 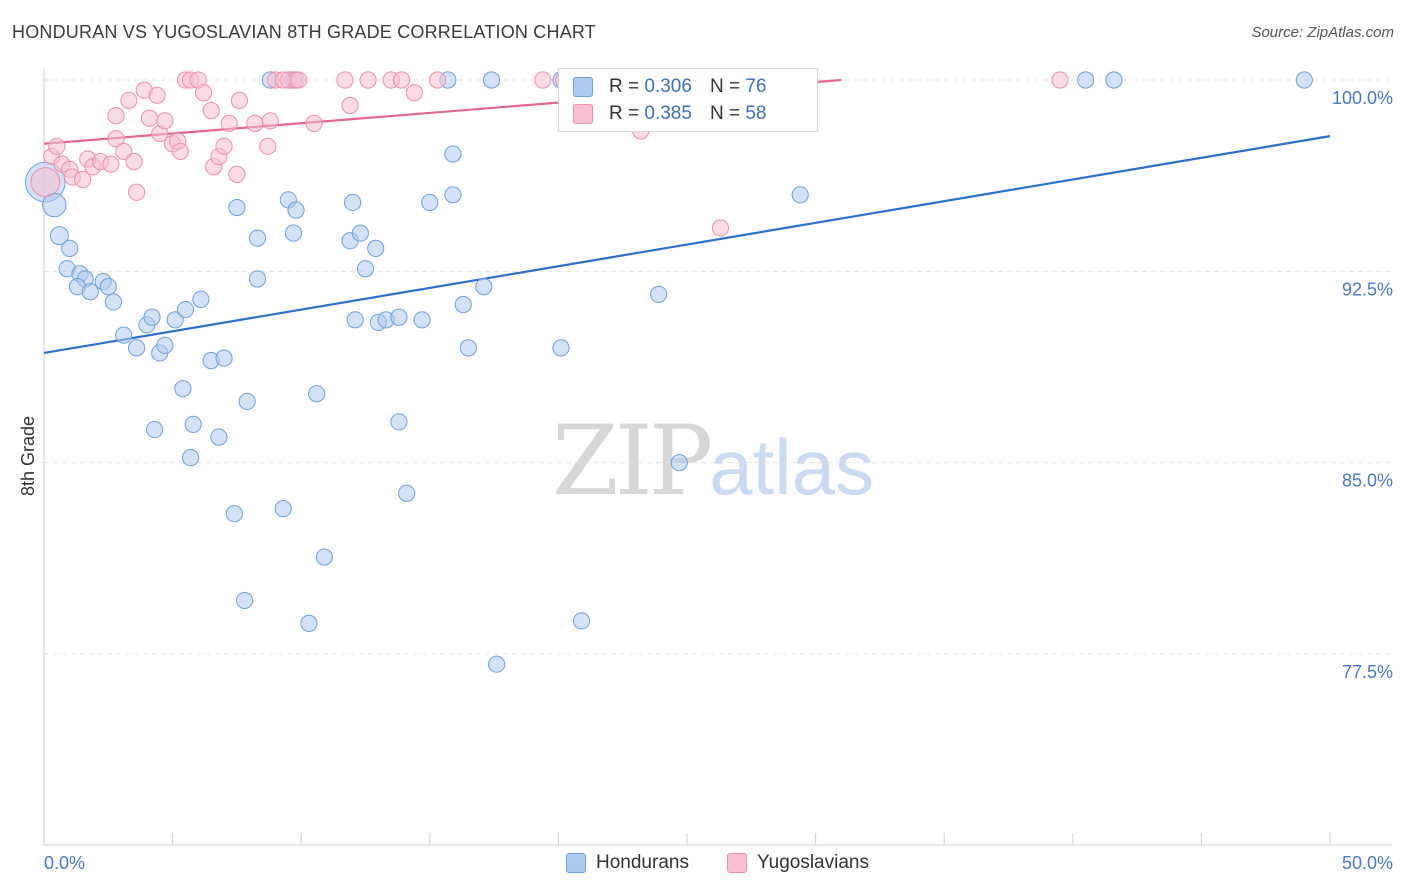 I want to click on legend-swatch-pink, so click(x=583, y=114).